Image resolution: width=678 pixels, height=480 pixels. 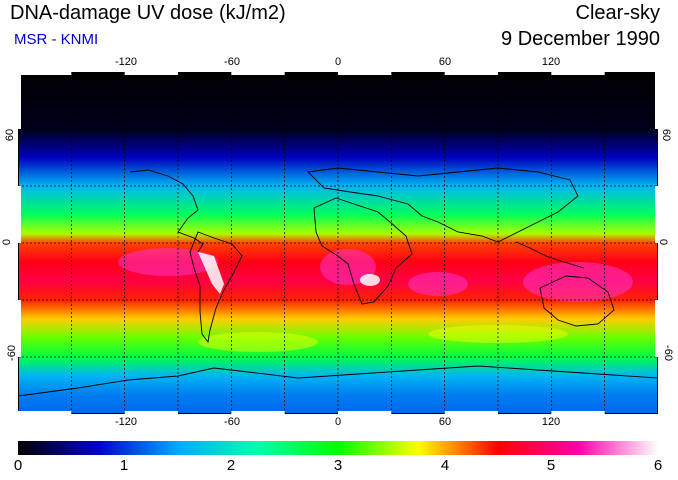 What do you see at coordinates (338, 465) in the screenshot?
I see `colorbar-tick: 3` at bounding box center [338, 465].